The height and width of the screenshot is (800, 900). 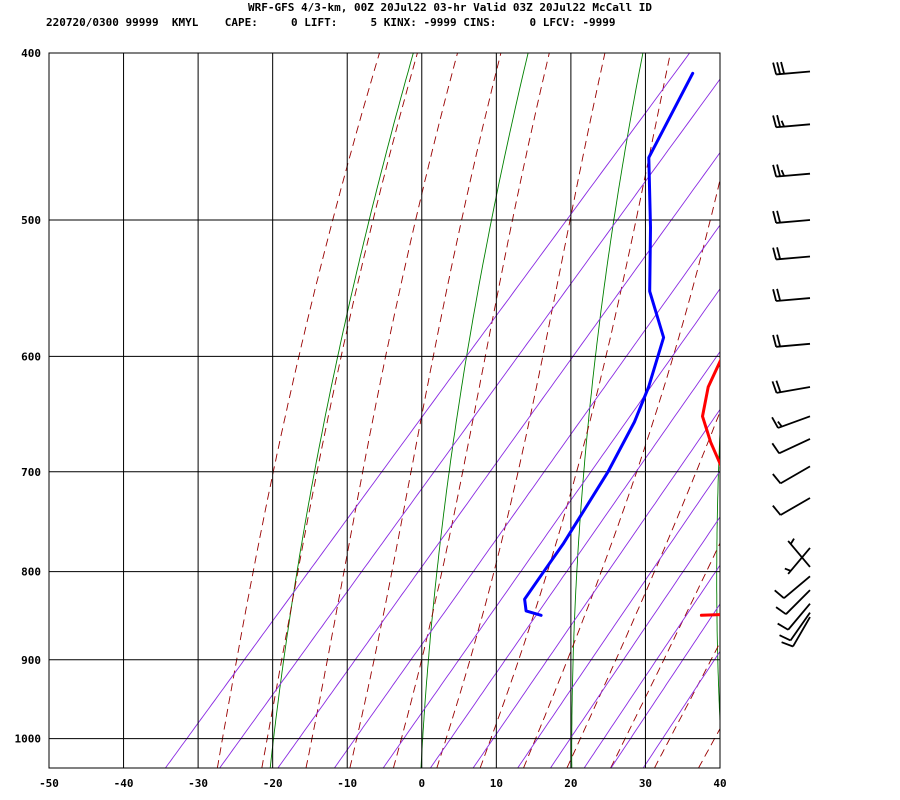 I want to click on pressure-tick-label: 400, so click(x=31, y=53).